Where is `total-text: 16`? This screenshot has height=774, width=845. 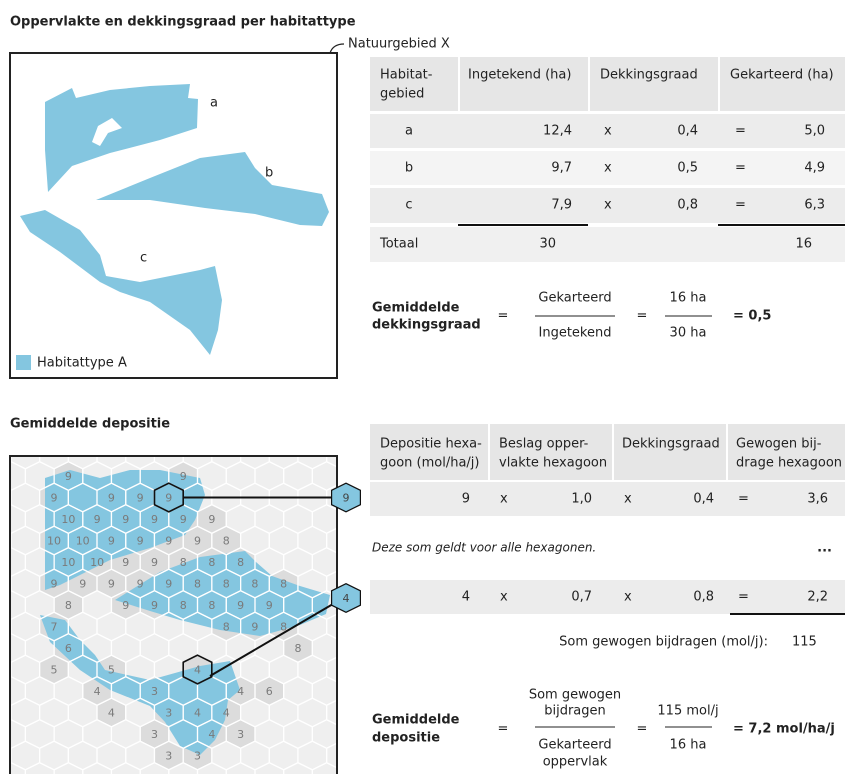 total-text: 16 is located at coordinates (803, 244).